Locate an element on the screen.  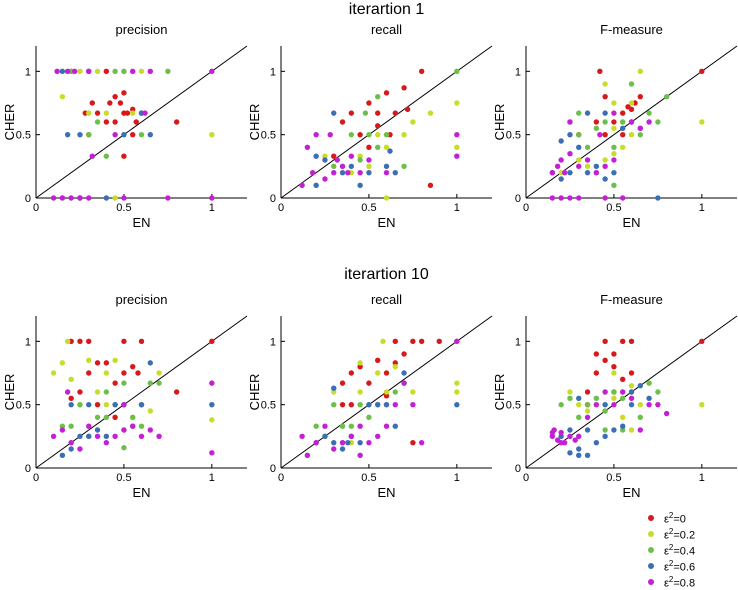
legend-marker is located at coordinates (651, 550).